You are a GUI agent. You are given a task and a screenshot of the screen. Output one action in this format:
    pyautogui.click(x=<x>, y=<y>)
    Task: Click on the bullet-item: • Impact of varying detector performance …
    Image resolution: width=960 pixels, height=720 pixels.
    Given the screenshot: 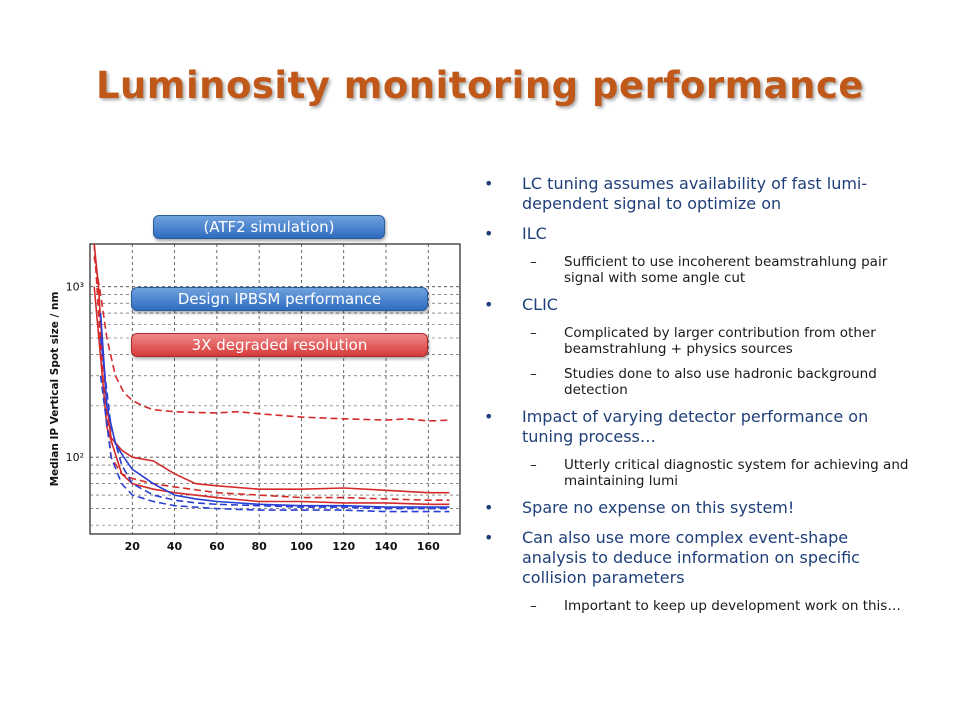 What is the action you would take?
    pyautogui.click(x=699, y=427)
    